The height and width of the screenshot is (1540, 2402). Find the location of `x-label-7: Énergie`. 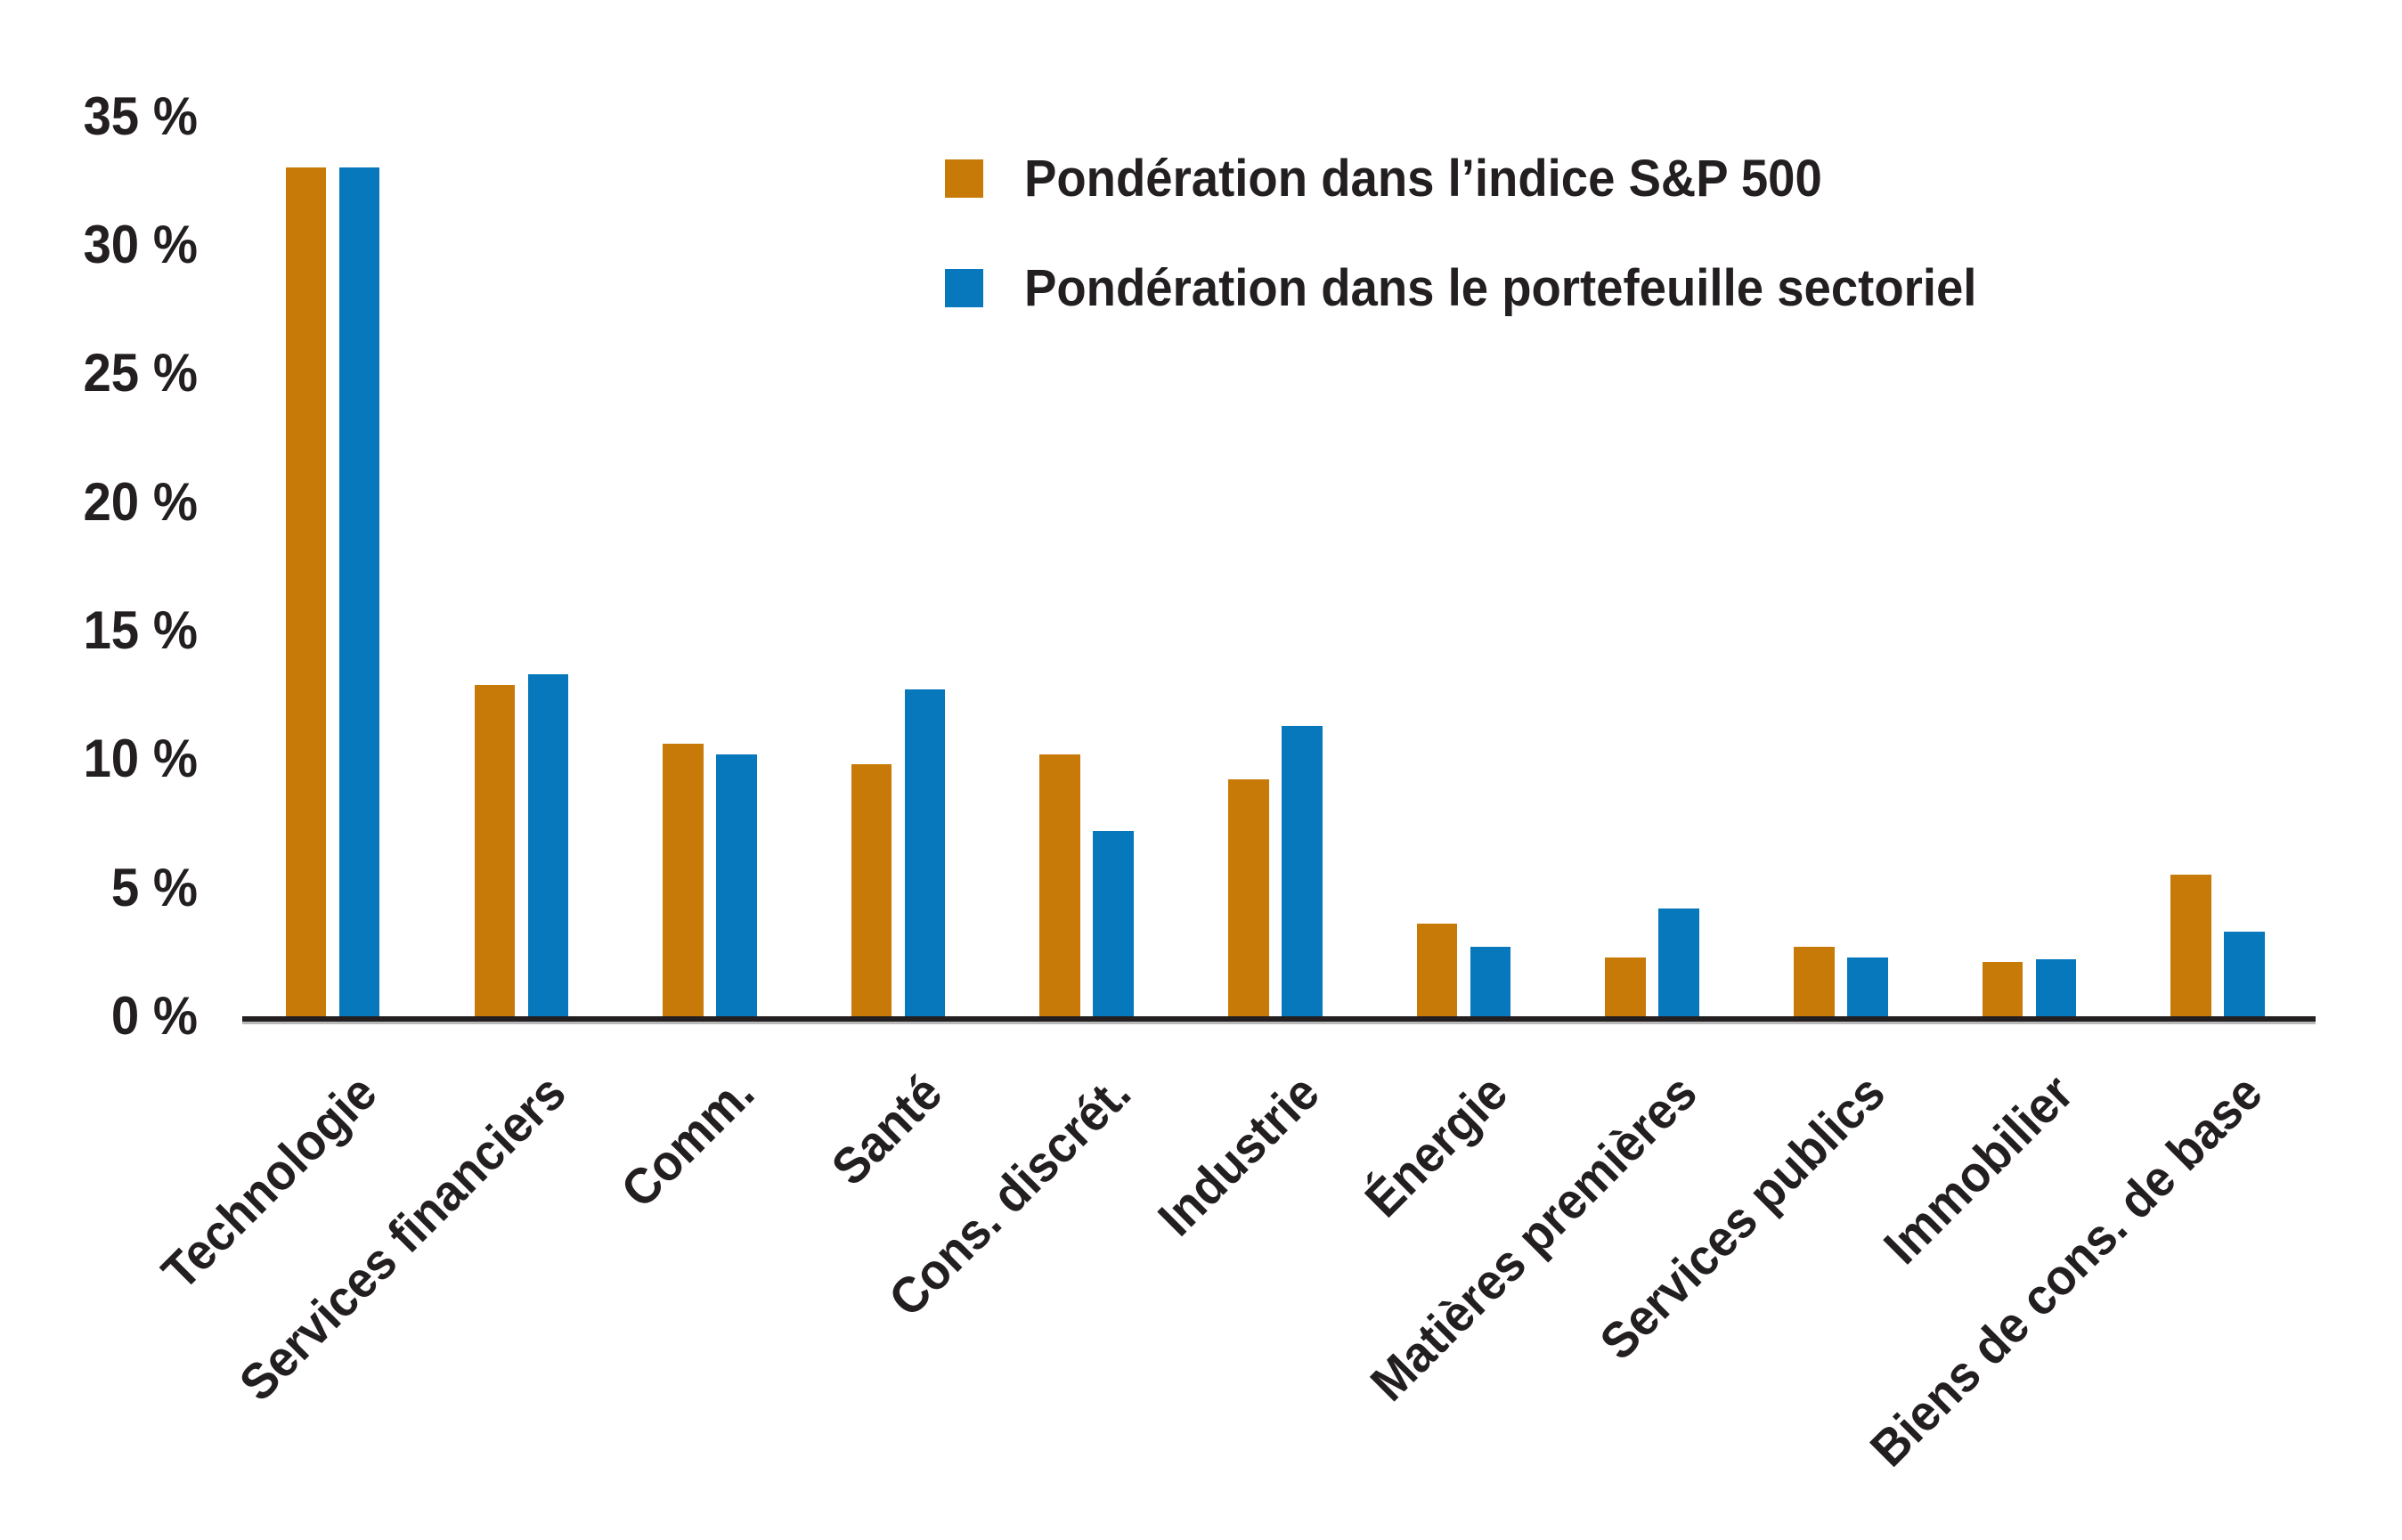

x-label-7: Énergie is located at coordinates (1437, 1145).